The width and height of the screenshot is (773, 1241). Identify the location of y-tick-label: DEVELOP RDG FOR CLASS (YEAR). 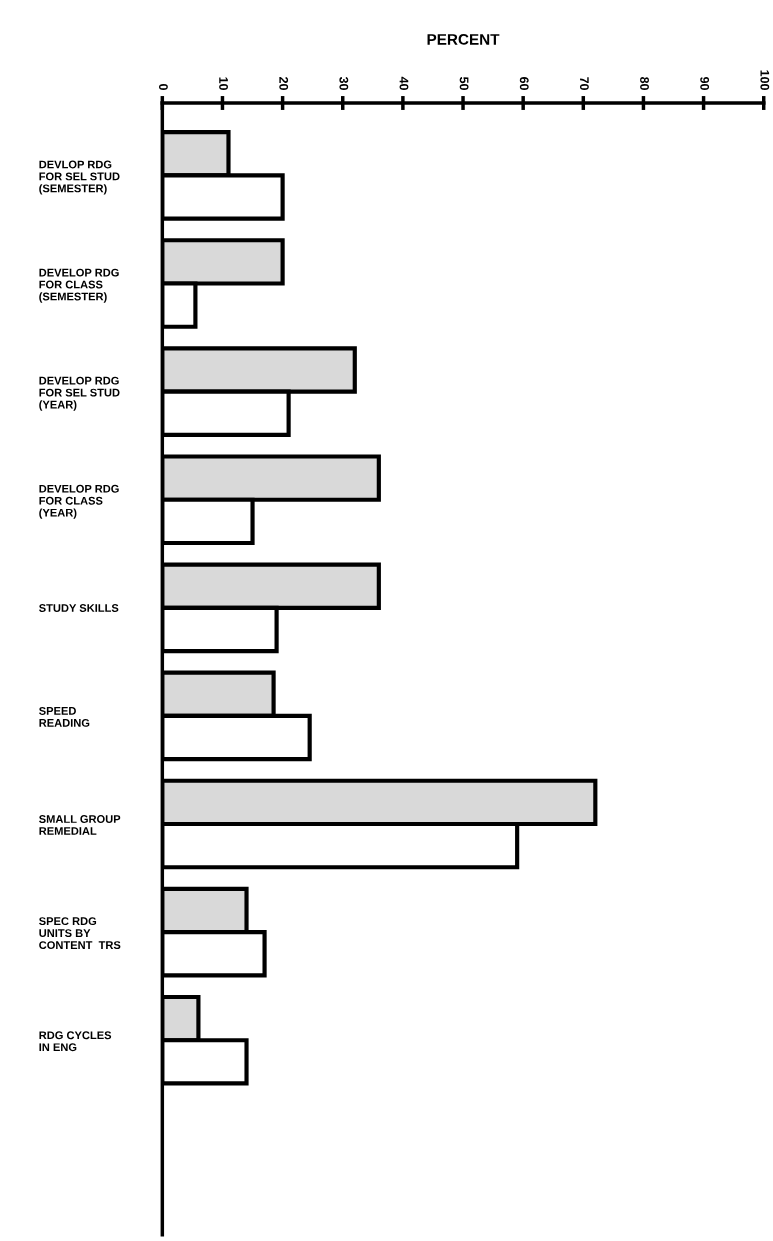
(79, 501).